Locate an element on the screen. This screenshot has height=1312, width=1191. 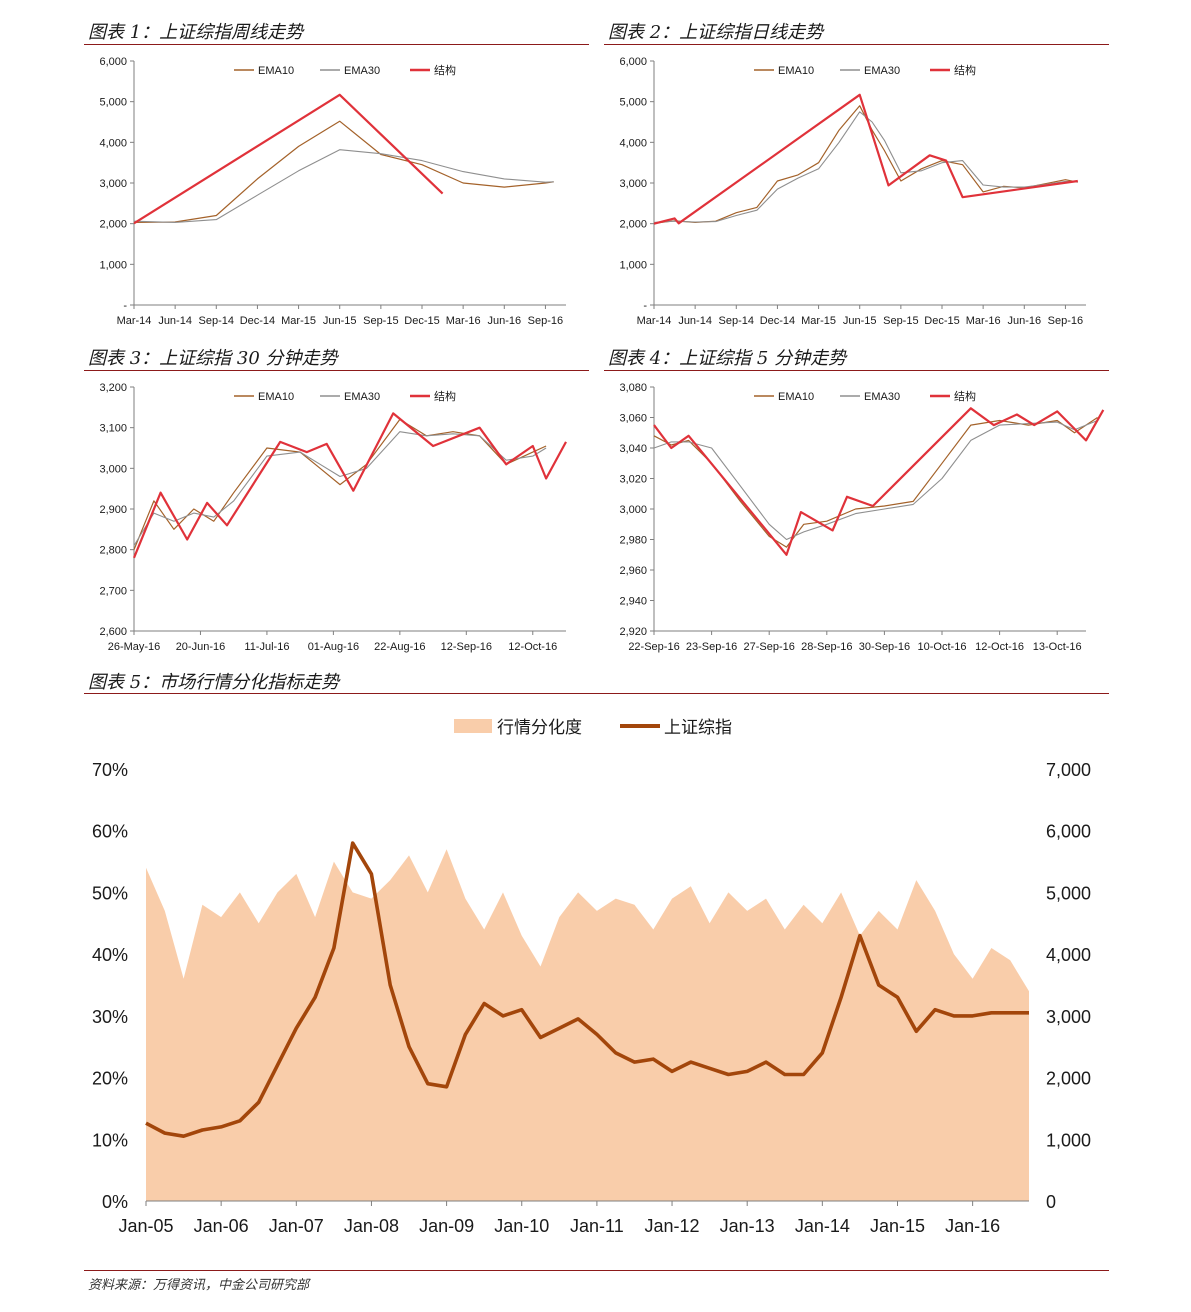
y-tick-label: 2,600 is located at coordinates (113, 632).